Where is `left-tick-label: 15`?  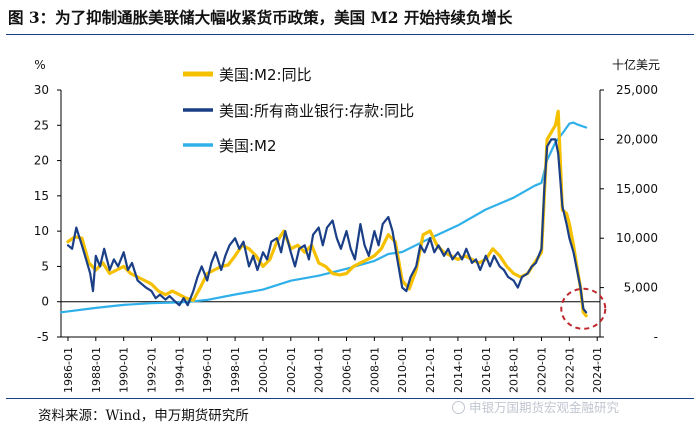 left-tick-label: 15 is located at coordinates (41, 196).